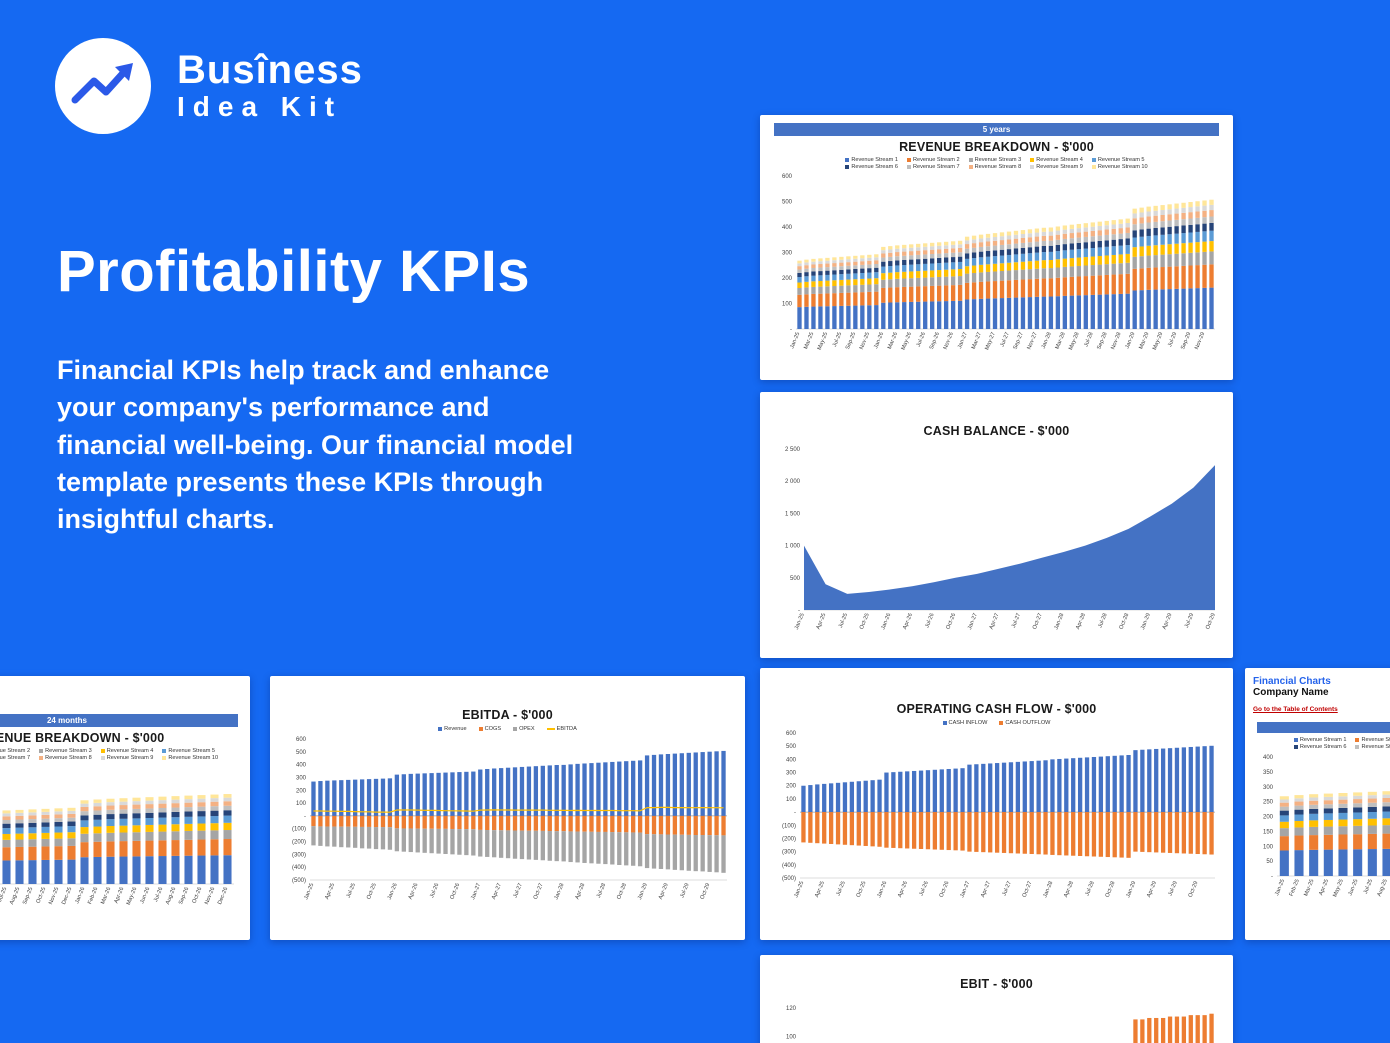 This screenshot has width=1390, height=1043. I want to click on chart-title-ebit: EBIT - $'000, so click(996, 984).